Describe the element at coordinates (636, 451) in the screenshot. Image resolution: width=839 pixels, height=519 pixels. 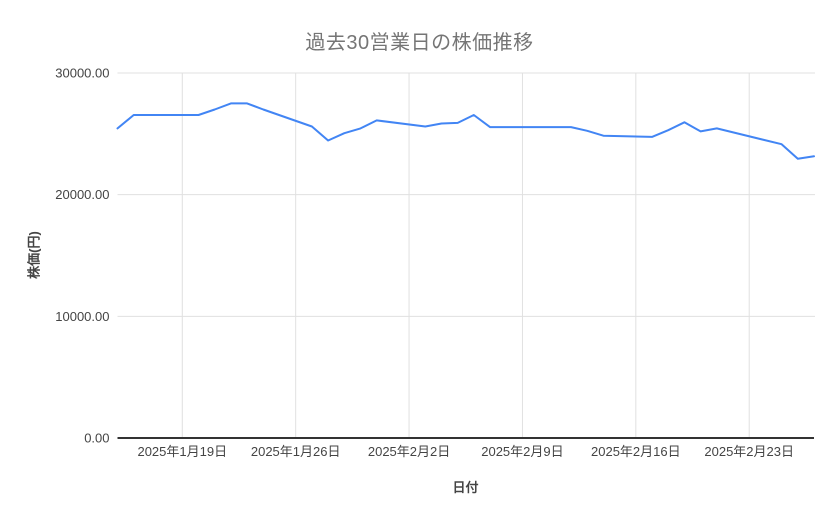
I see `x-tick-label: 2025年2月16日` at that location.